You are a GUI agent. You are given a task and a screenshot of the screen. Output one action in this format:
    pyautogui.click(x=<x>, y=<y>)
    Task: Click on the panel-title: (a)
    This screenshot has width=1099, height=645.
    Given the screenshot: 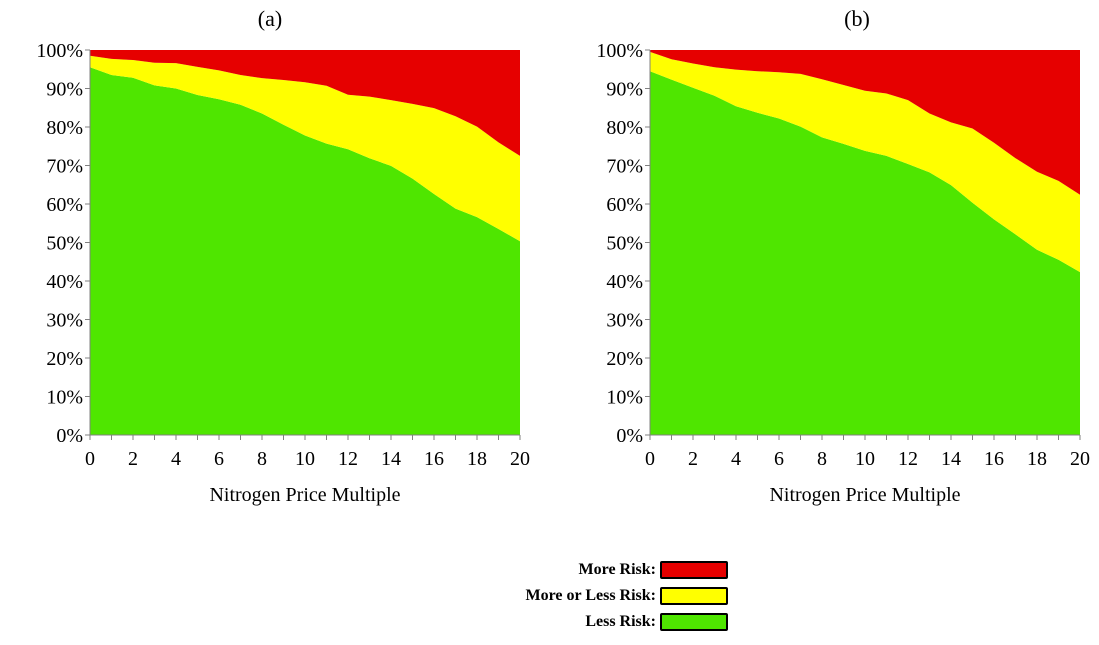 What is the action you would take?
    pyautogui.click(x=270, y=18)
    